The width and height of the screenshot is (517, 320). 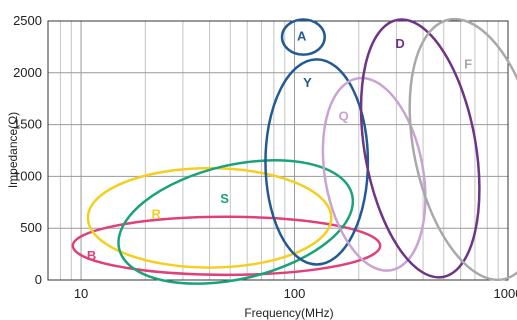 What do you see at coordinates (31, 227) in the screenshot?
I see `y-tick-label: 500` at bounding box center [31, 227].